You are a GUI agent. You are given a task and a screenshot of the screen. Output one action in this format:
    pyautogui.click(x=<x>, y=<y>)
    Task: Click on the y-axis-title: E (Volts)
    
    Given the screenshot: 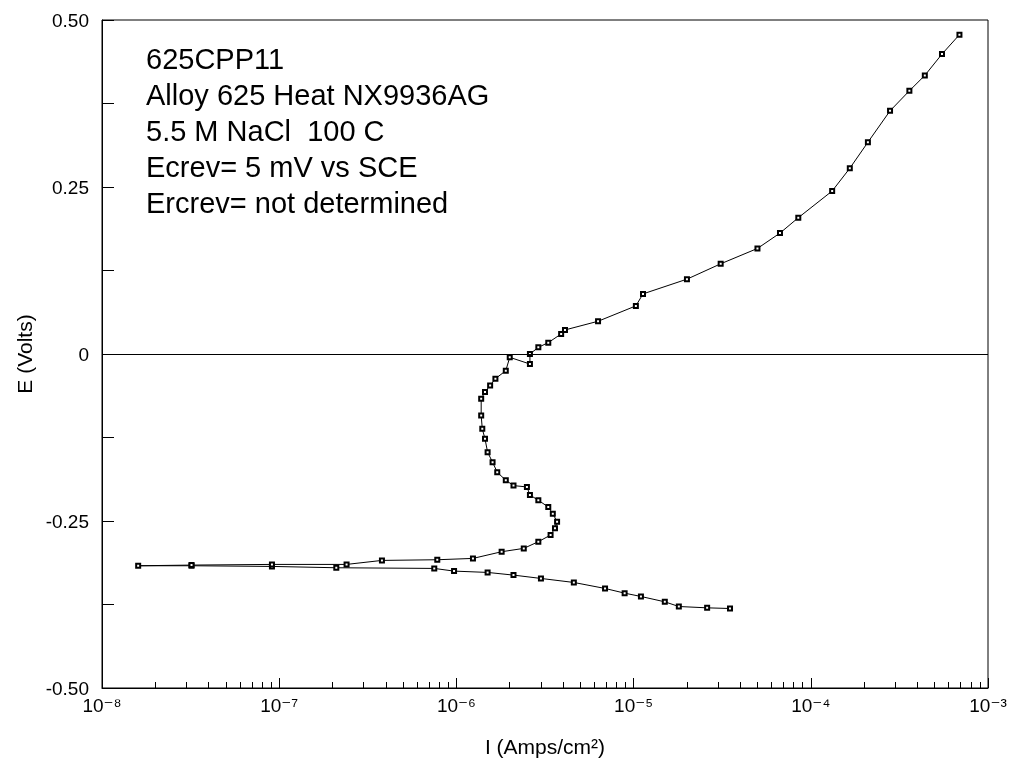 What is the action you would take?
    pyautogui.click(x=24, y=354)
    